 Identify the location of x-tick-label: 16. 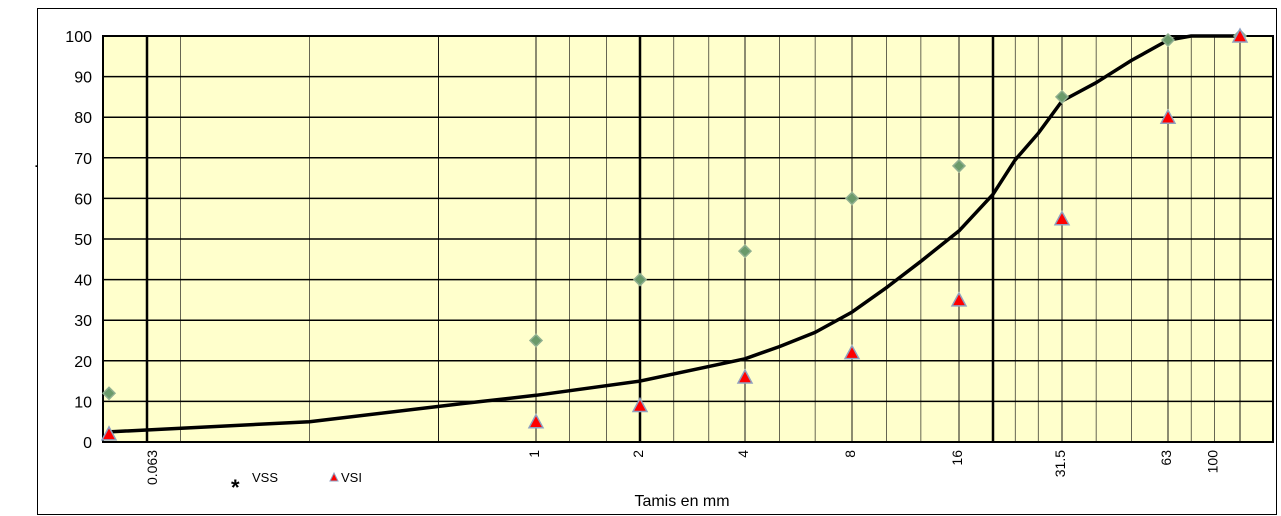
(957, 458).